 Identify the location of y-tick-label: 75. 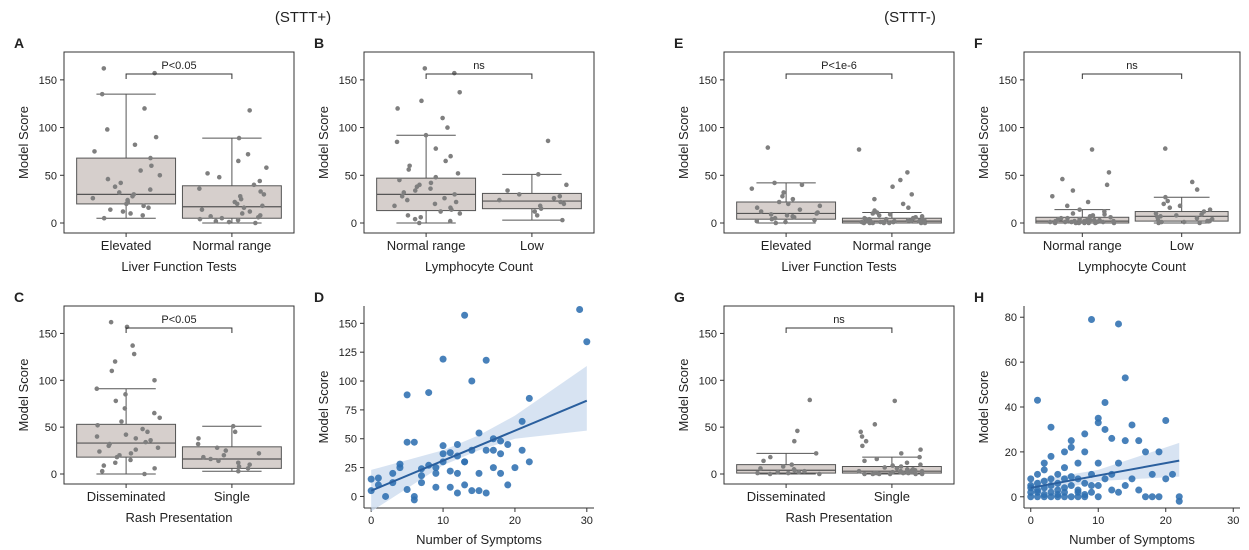
(351, 411).